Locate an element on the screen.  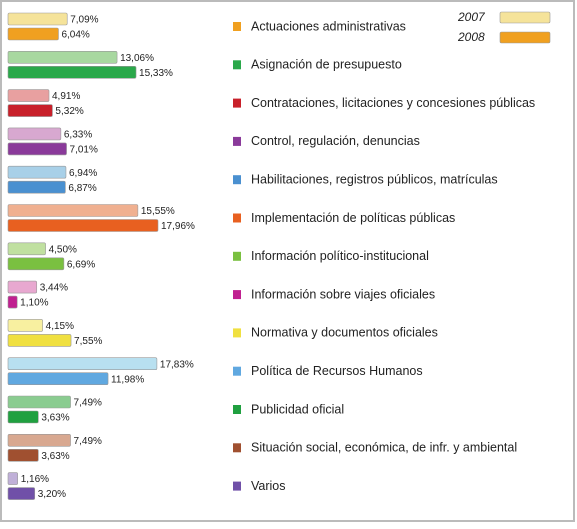
category-label: Varios is located at coordinates (268, 486).